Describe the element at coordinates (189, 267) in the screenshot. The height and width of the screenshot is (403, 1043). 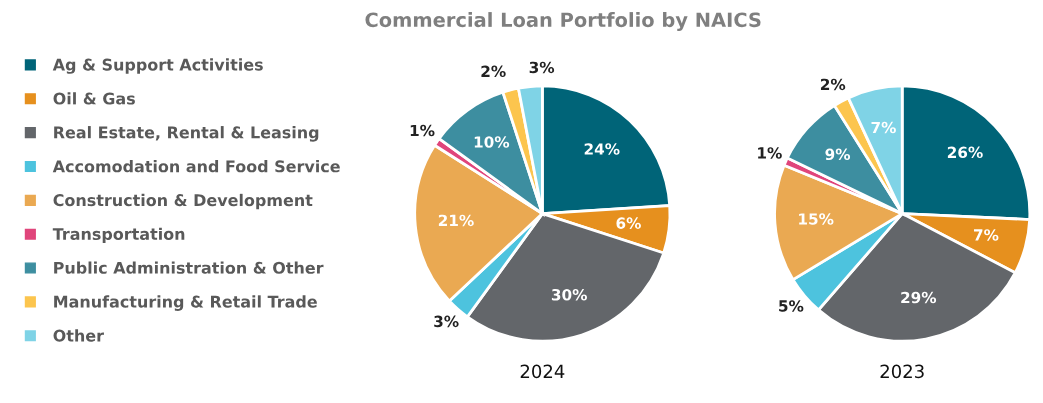
I see `legend-label: Public Administration & Other` at that location.